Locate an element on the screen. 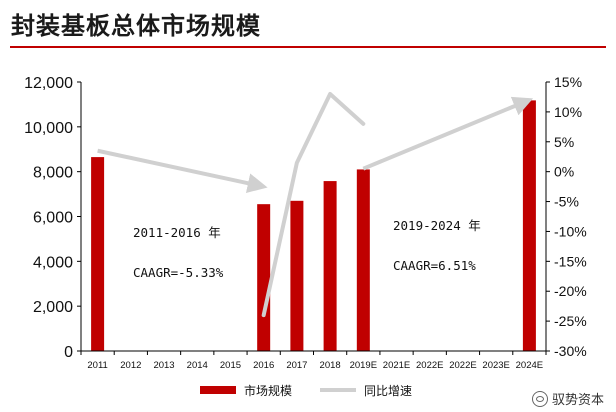  wechat-icon is located at coordinates (539, 398).